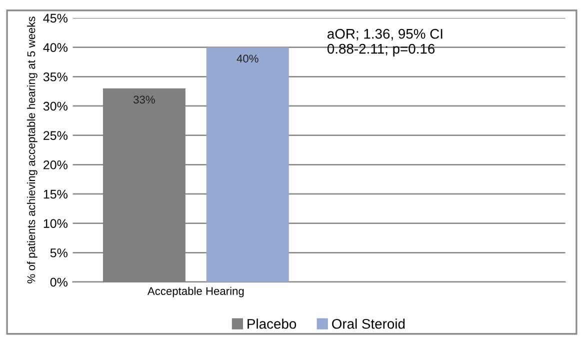  Describe the element at coordinates (247, 58) in the screenshot. I see `text: 40%` at that location.